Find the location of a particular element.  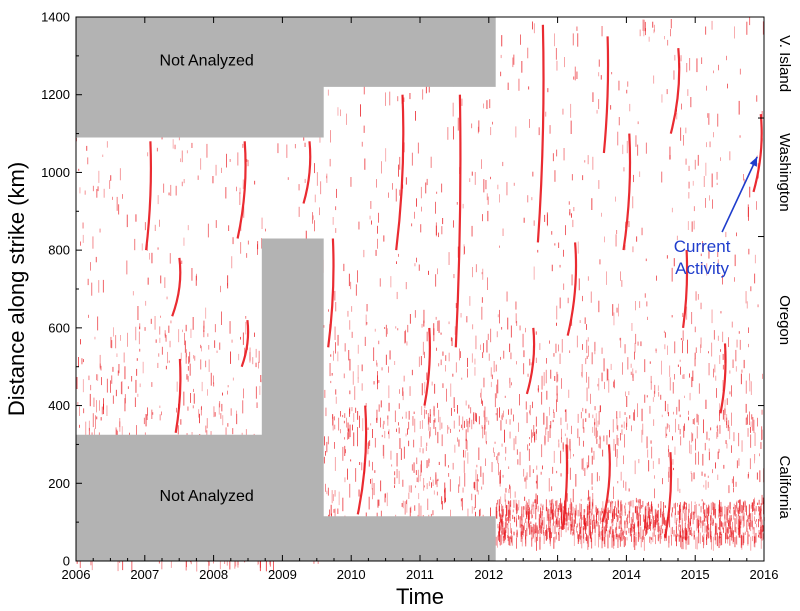

x-tick-label: 2015 is located at coordinates (695, 574).